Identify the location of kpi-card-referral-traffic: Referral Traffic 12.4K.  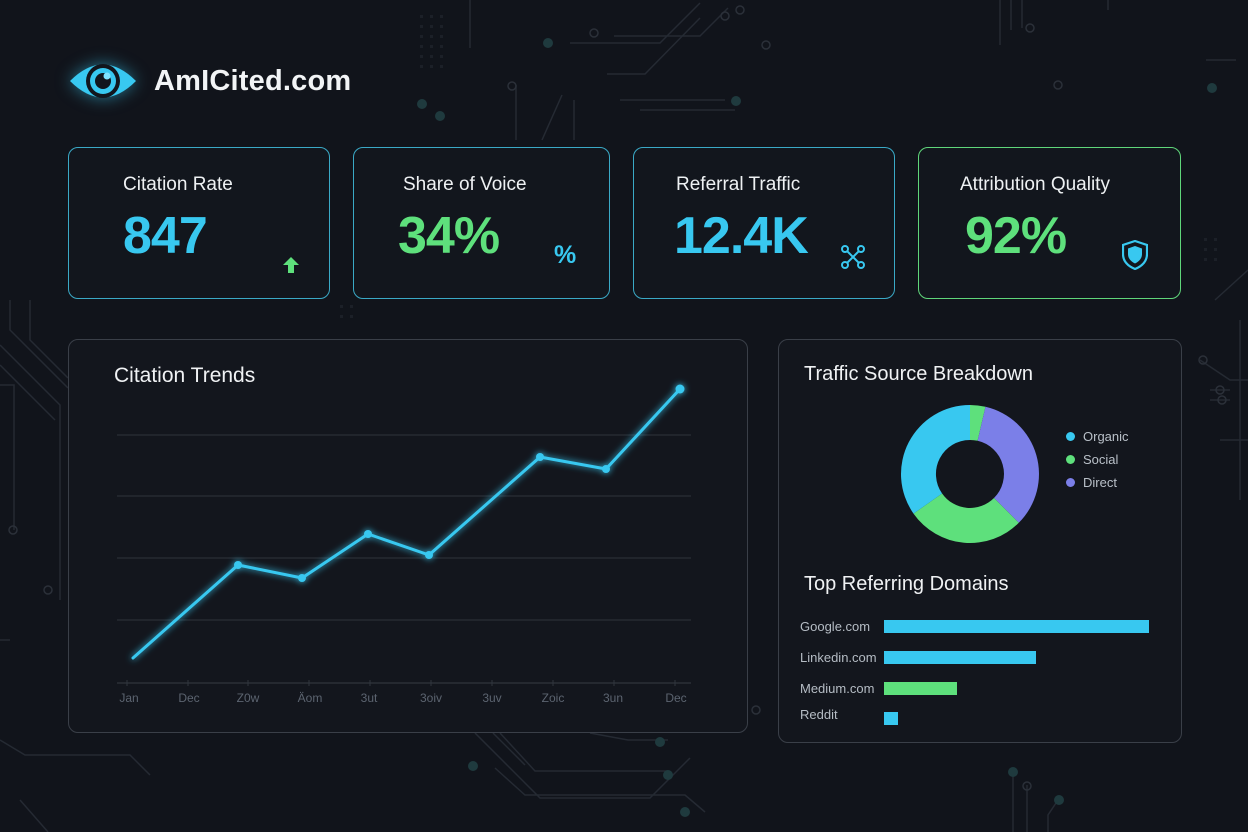
(764, 223).